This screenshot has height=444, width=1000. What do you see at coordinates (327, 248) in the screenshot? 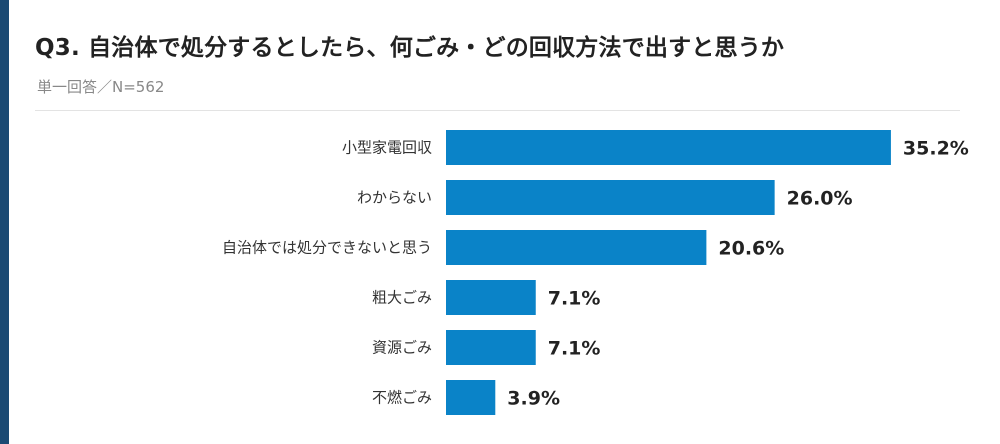
I see `category-label: 自治体では処分できないと思う` at bounding box center [327, 248].